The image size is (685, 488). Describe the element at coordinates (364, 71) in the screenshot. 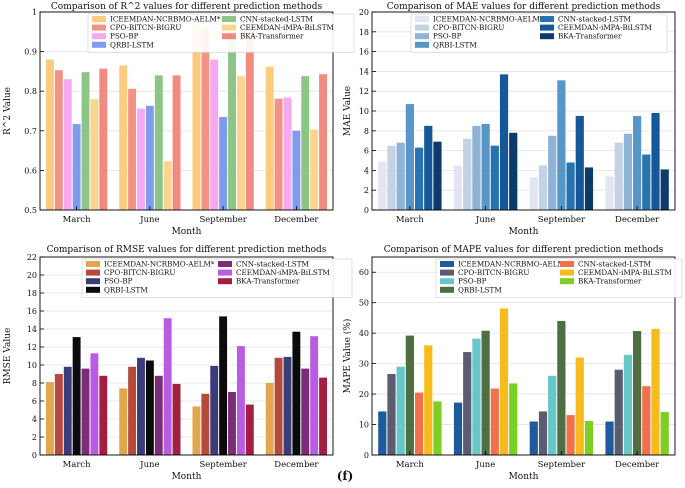

I see `y-tick-label: 14` at that location.